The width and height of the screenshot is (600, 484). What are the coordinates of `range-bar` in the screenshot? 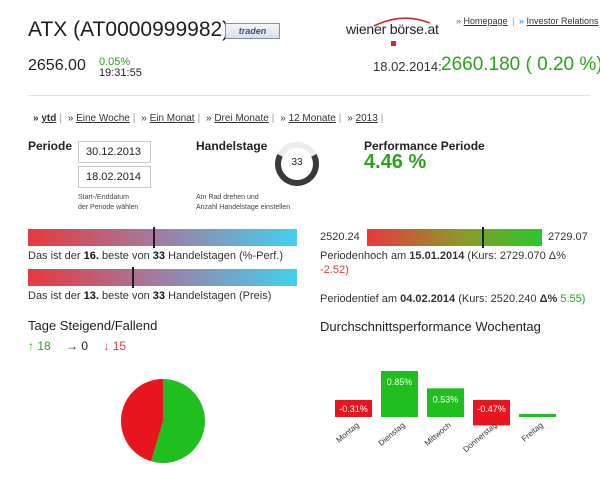 It's located at (454, 237).